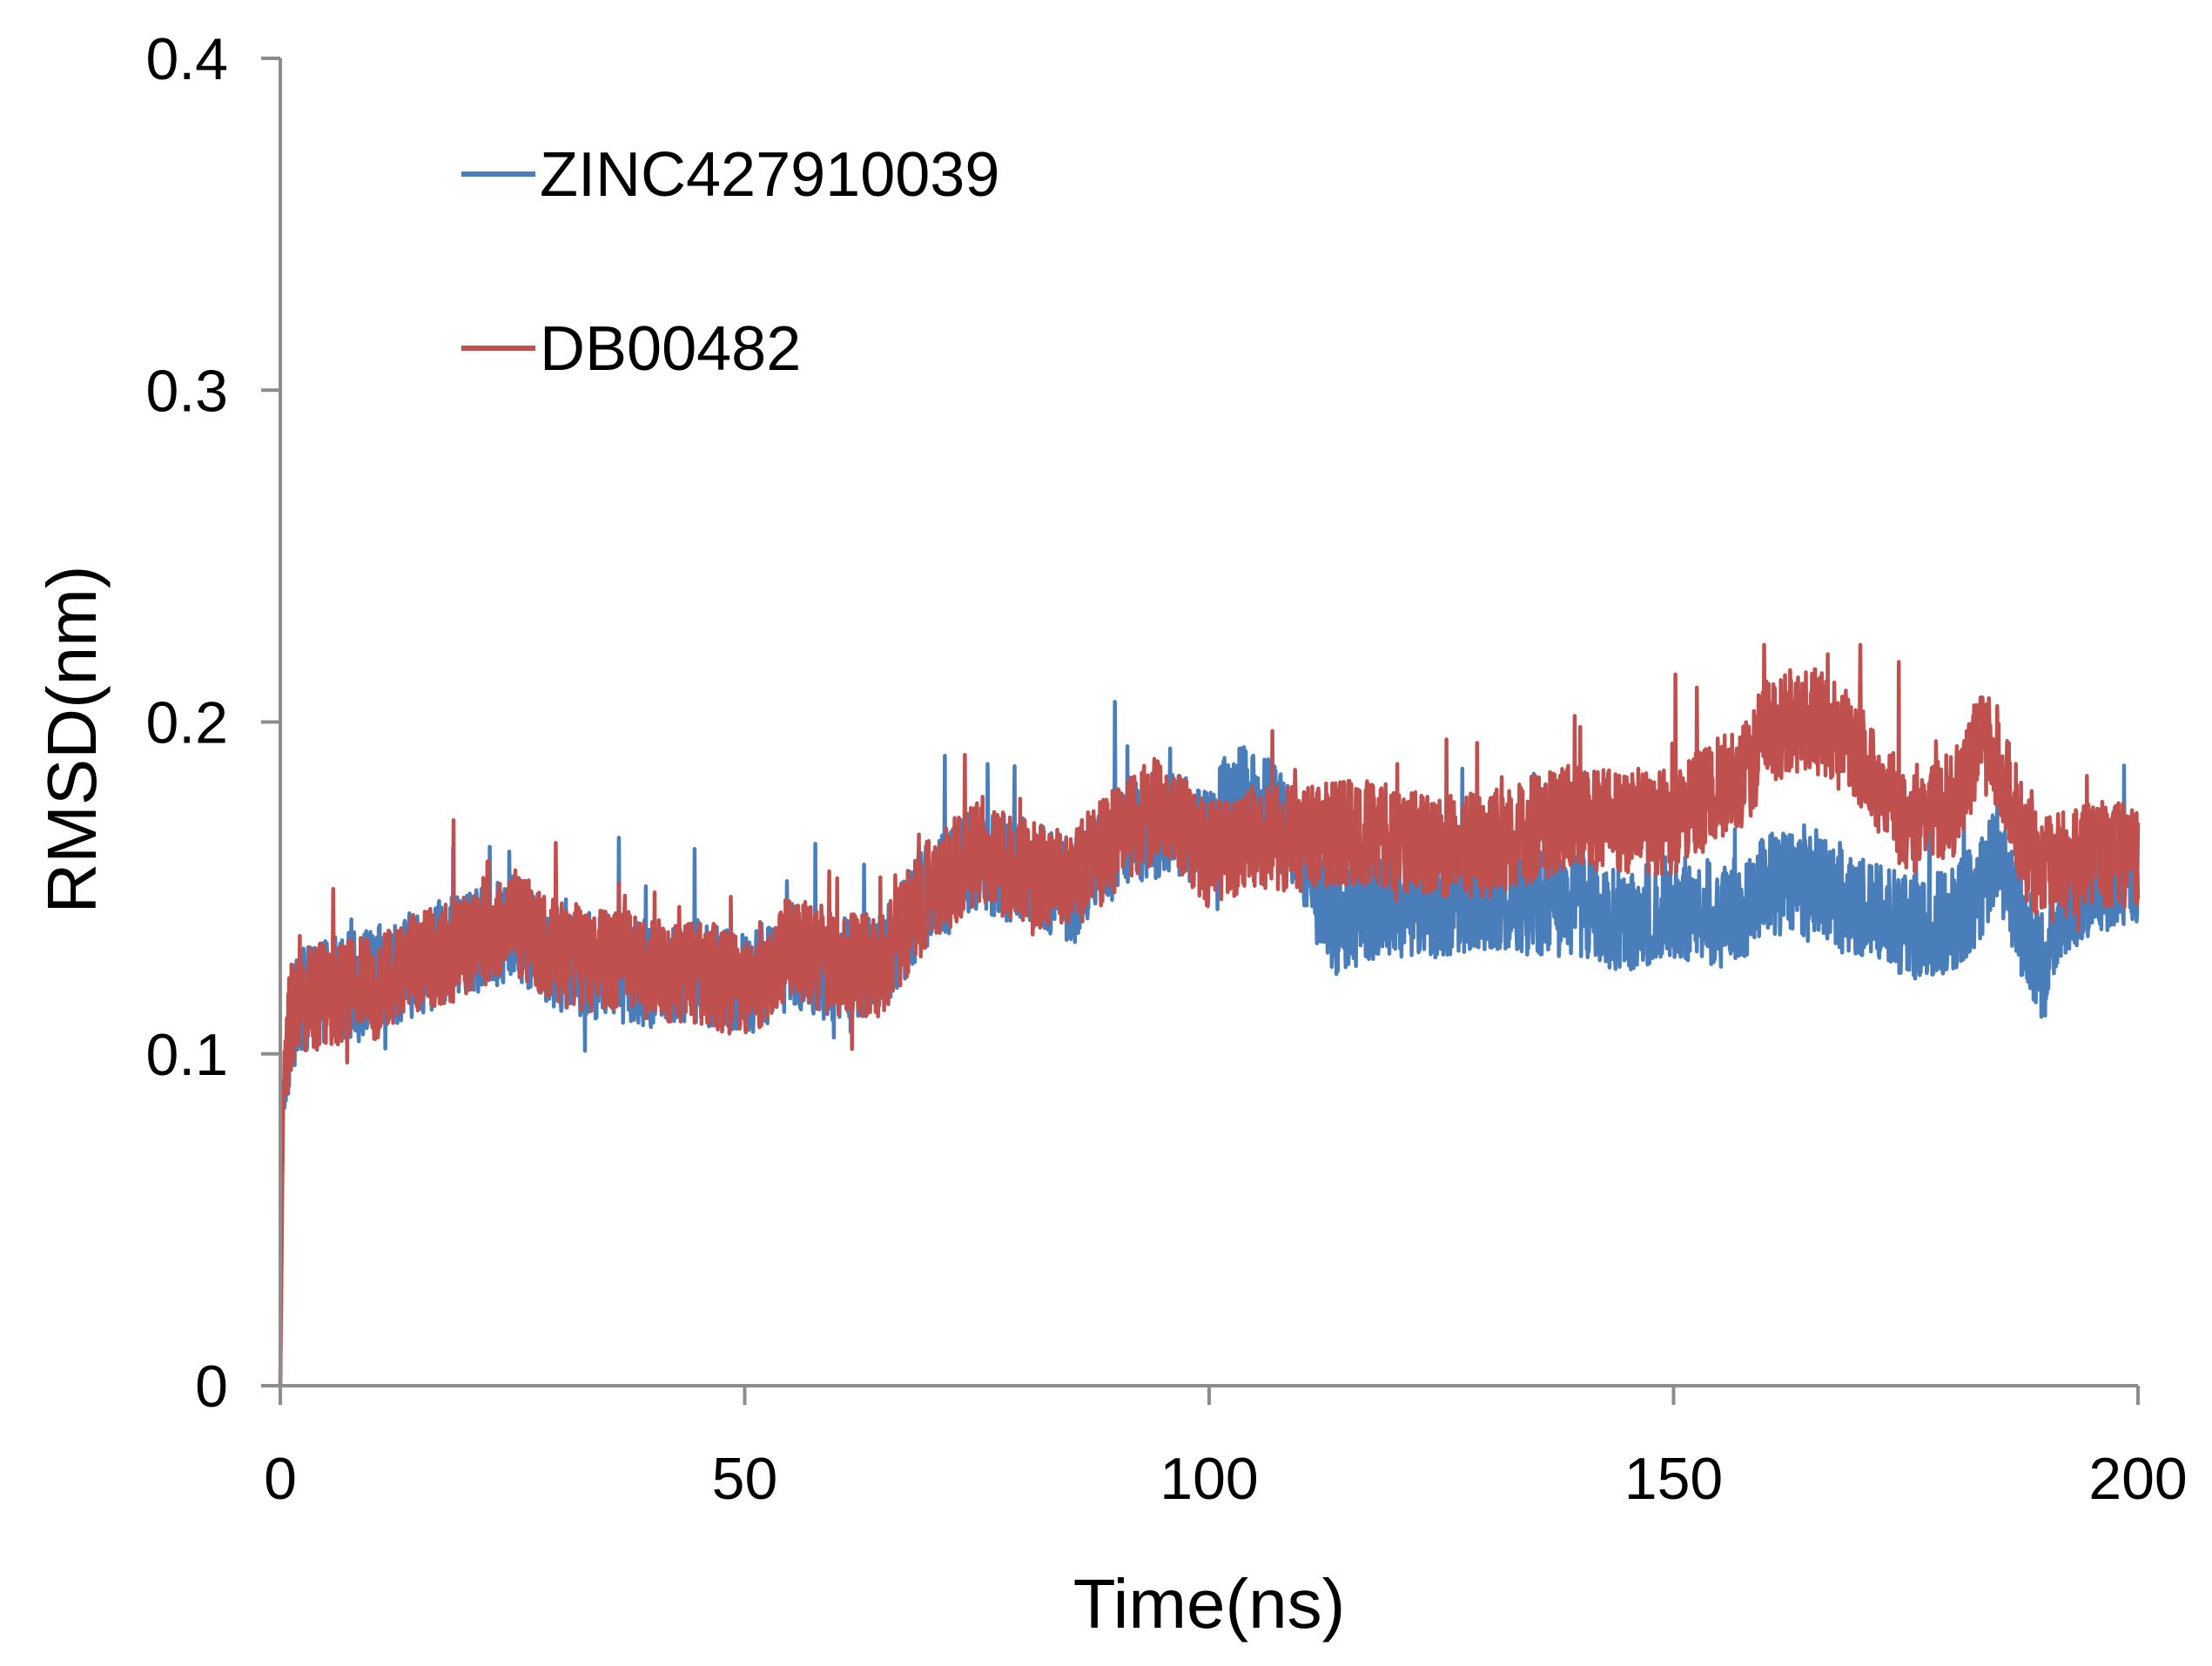  I want to click on x-tick-label: 50, so click(745, 1479).